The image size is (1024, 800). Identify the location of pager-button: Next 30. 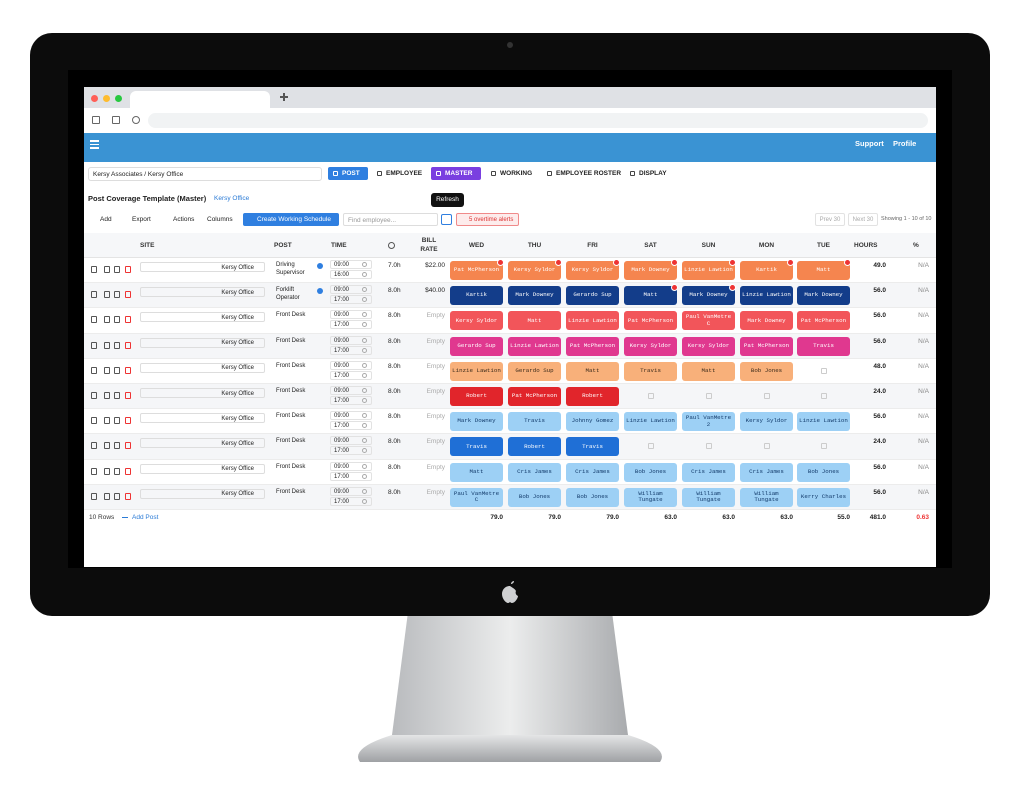
(863, 219).